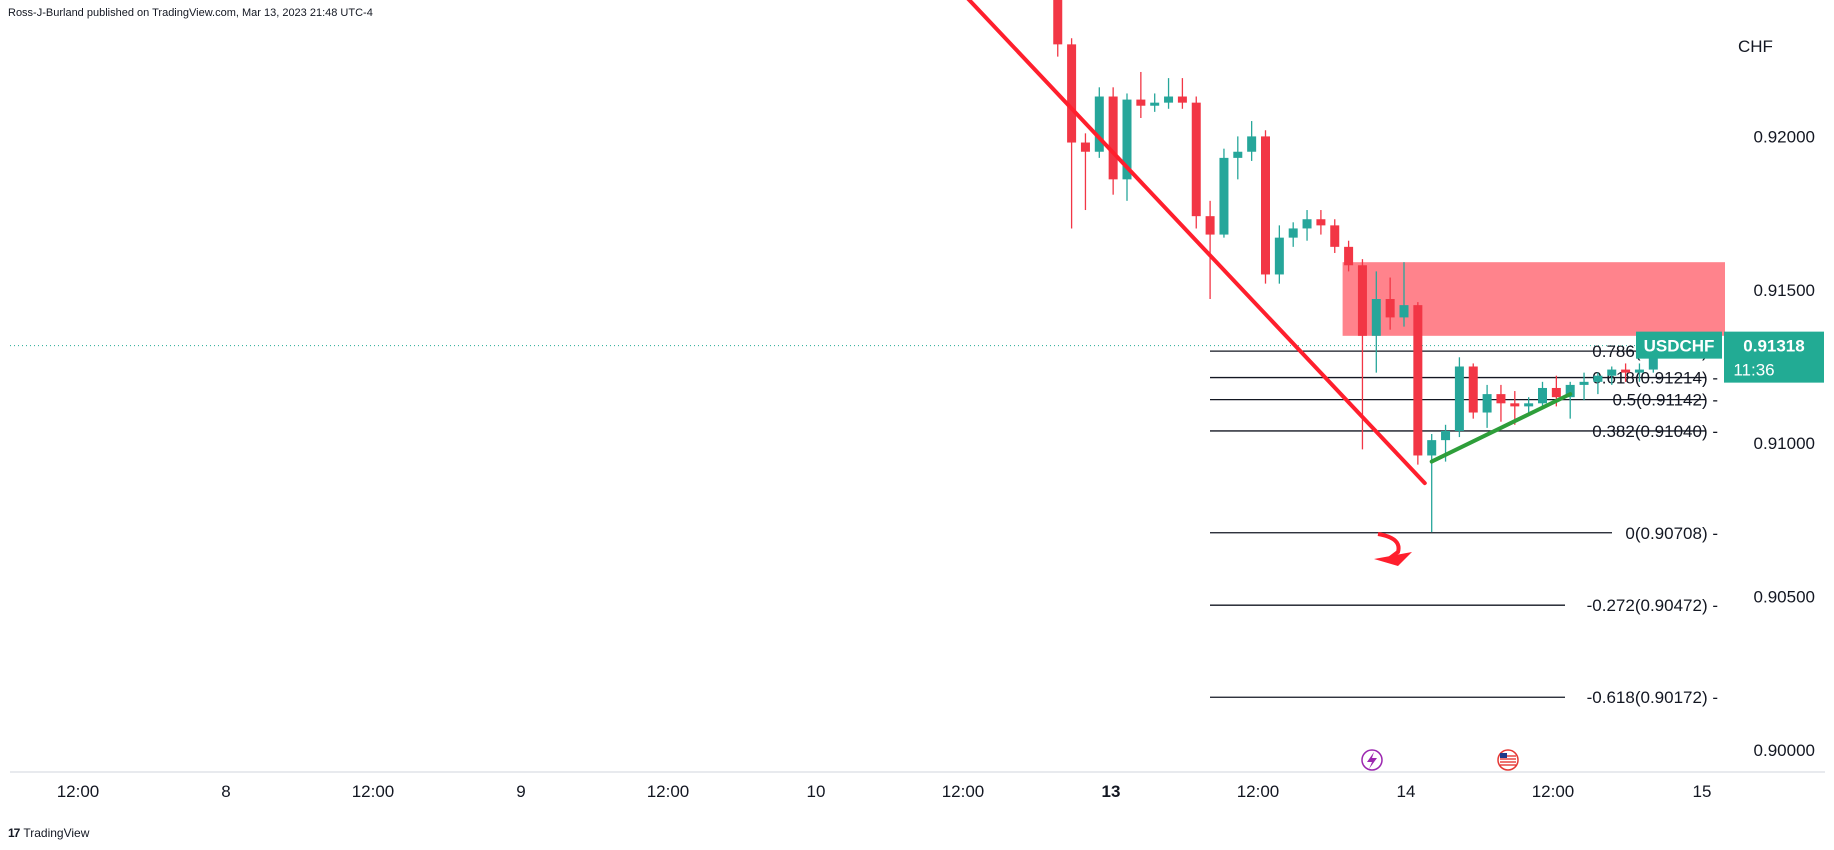  I want to click on y-tick-label: 0.91000, so click(1784, 443).